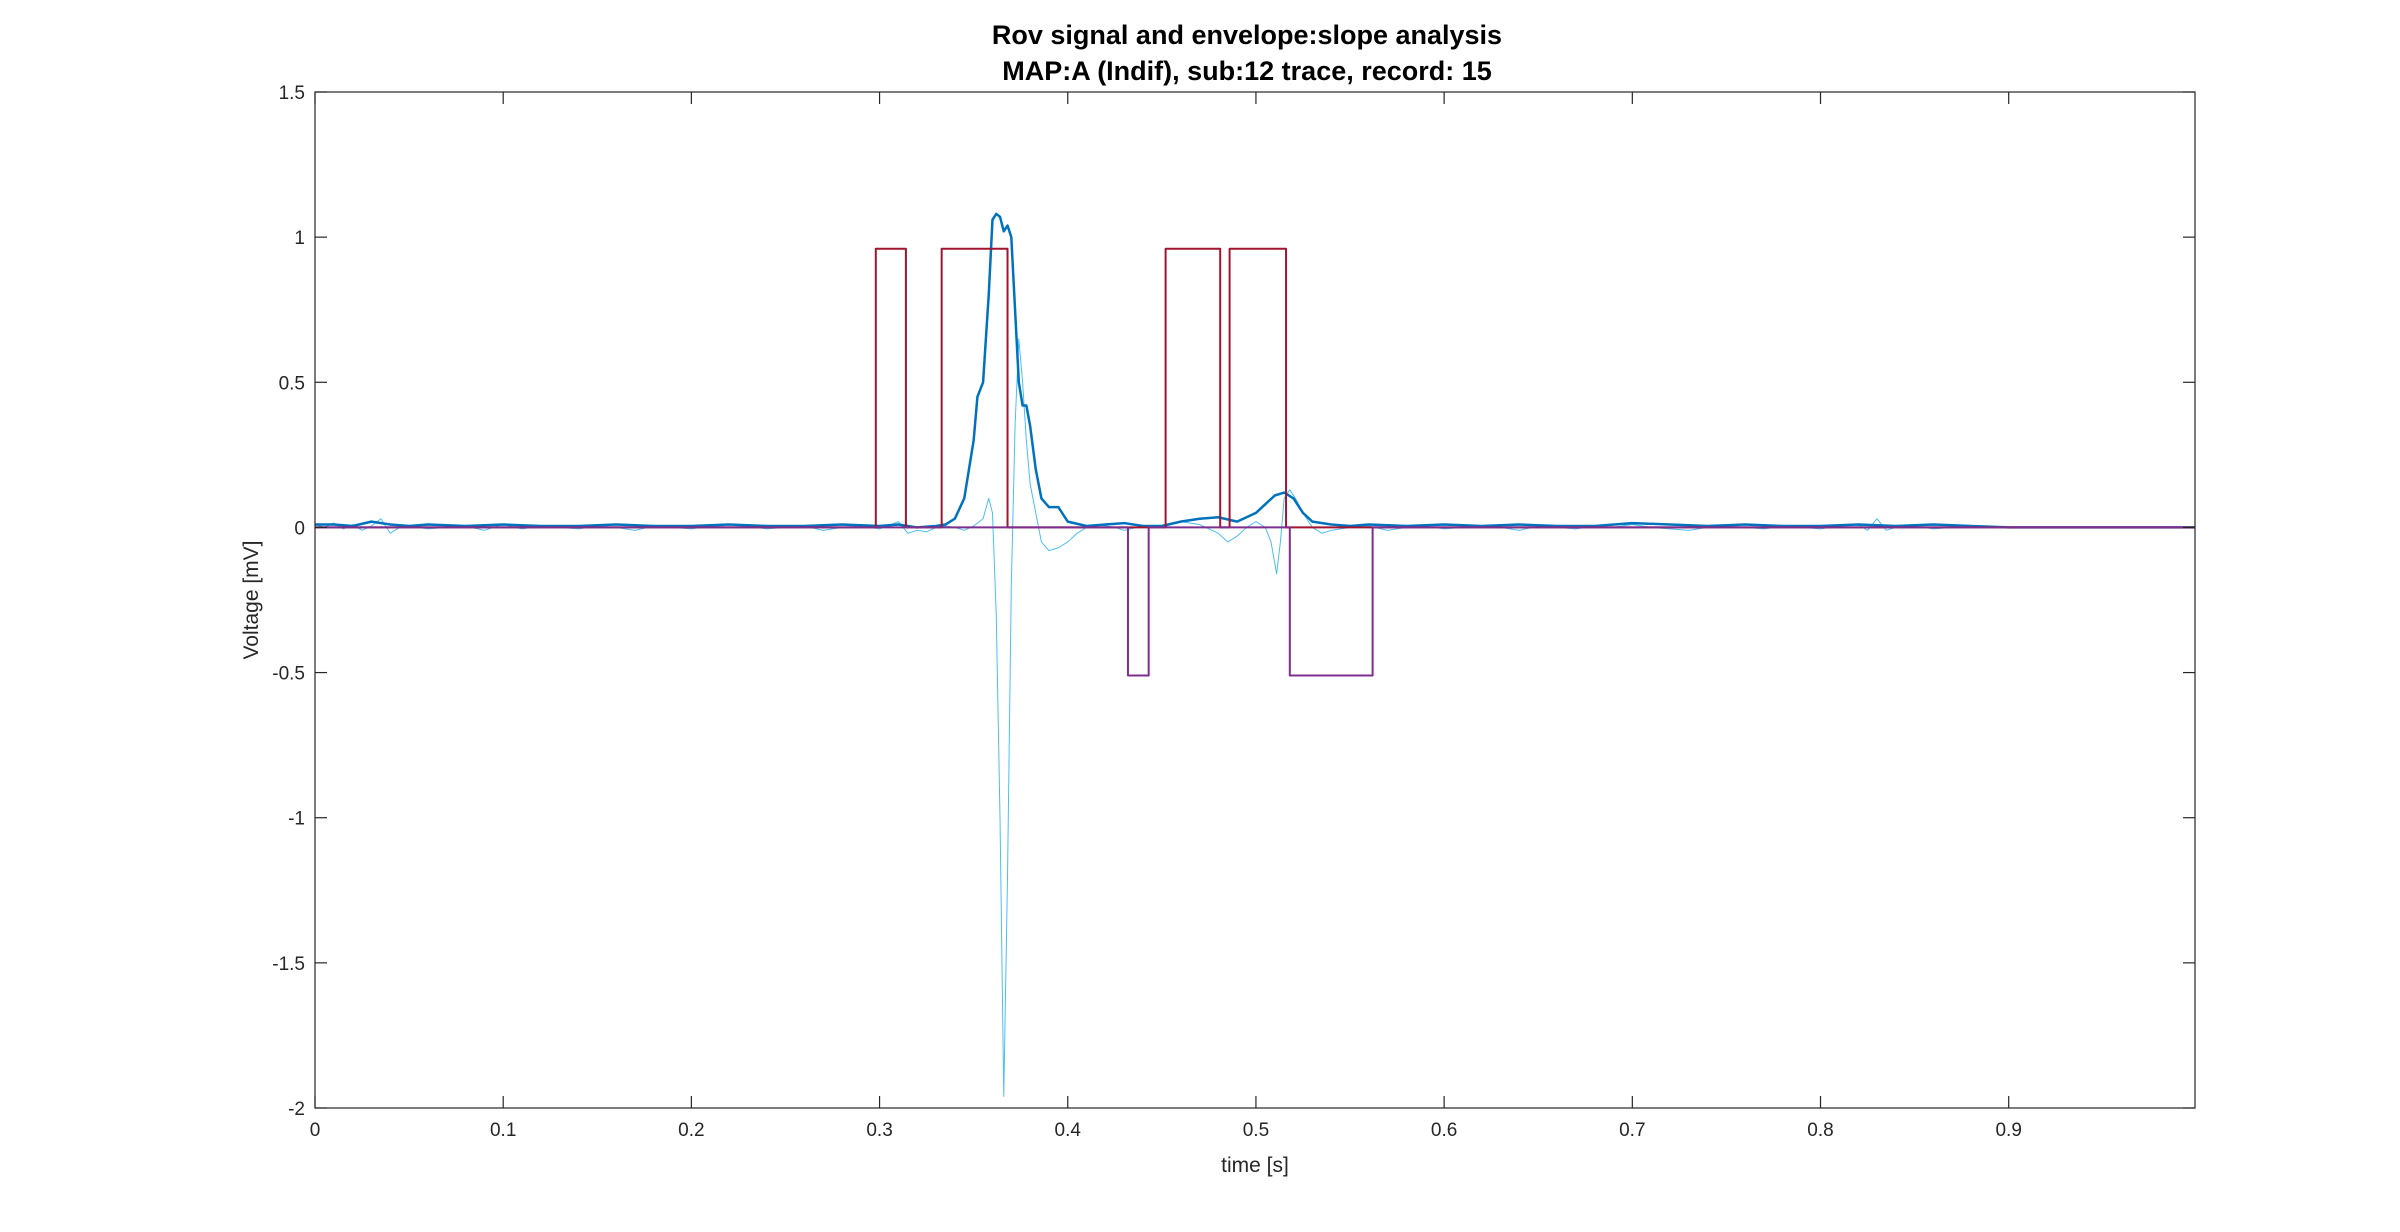 The image size is (2400, 1232). What do you see at coordinates (1256, 1130) in the screenshot?
I see `x-tick-label: 0.5` at bounding box center [1256, 1130].